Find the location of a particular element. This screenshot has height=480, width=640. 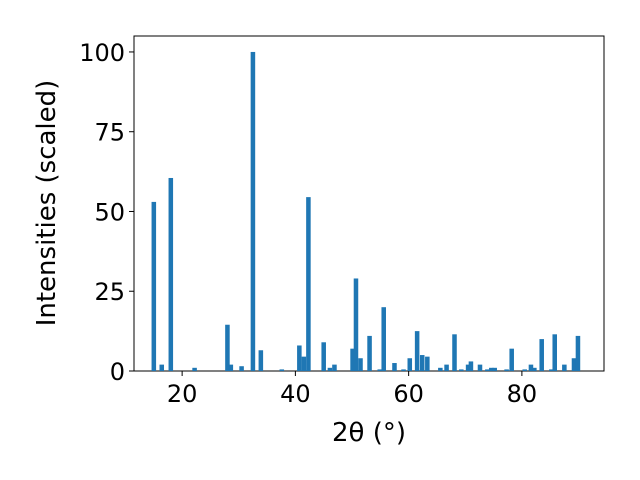

y-tick-label: 0 is located at coordinates (117, 372).